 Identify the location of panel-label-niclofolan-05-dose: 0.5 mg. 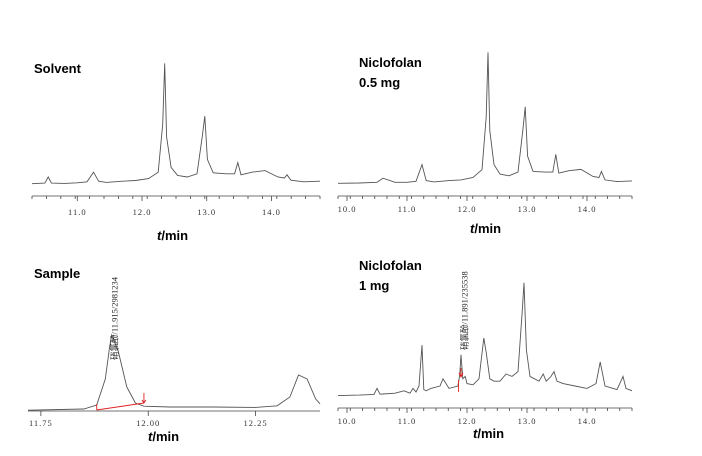
(379, 82).